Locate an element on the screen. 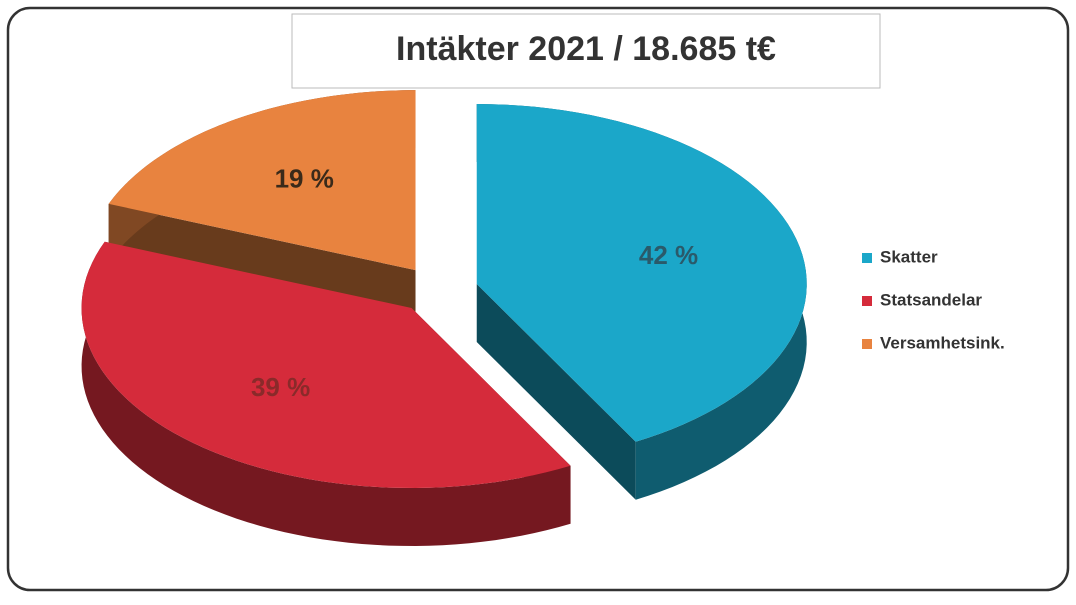  legend-label: Statsandelar is located at coordinates (931, 299).